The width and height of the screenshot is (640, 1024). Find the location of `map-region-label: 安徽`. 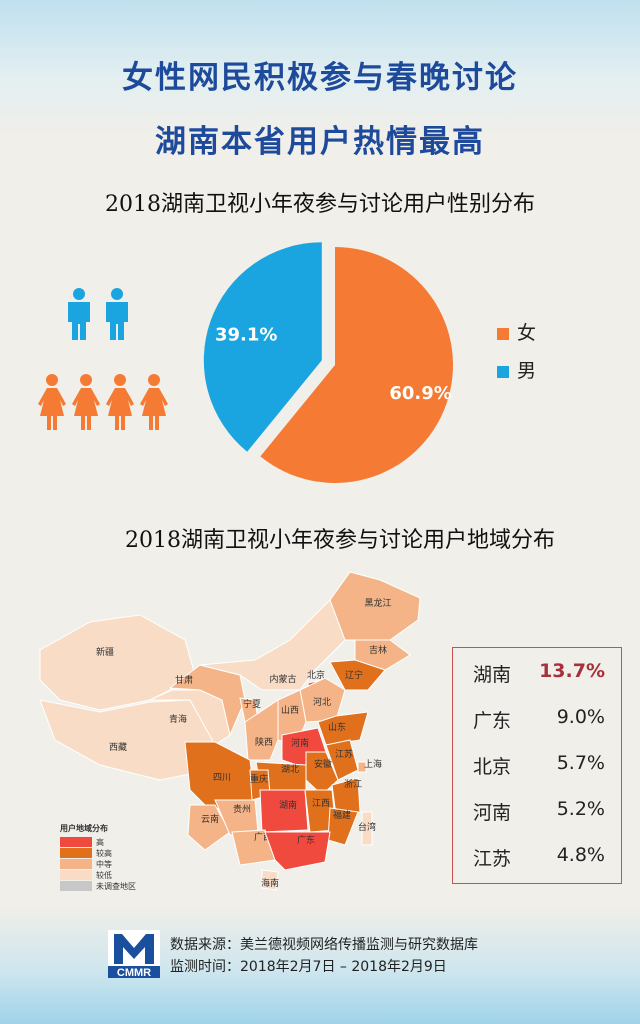

map-region-label: 安徽 is located at coordinates (323, 764).